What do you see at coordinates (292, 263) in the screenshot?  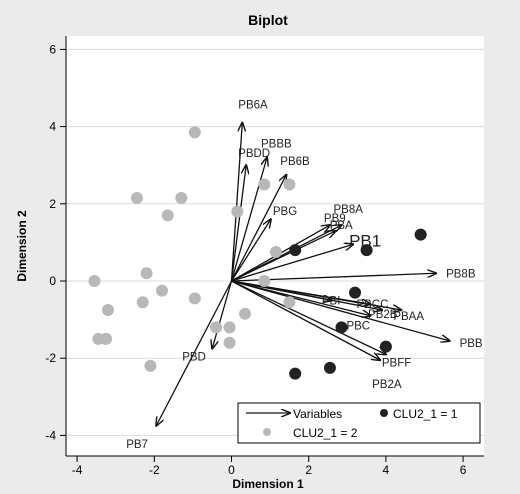 I see `variable-arrow-pb1` at bounding box center [292, 263].